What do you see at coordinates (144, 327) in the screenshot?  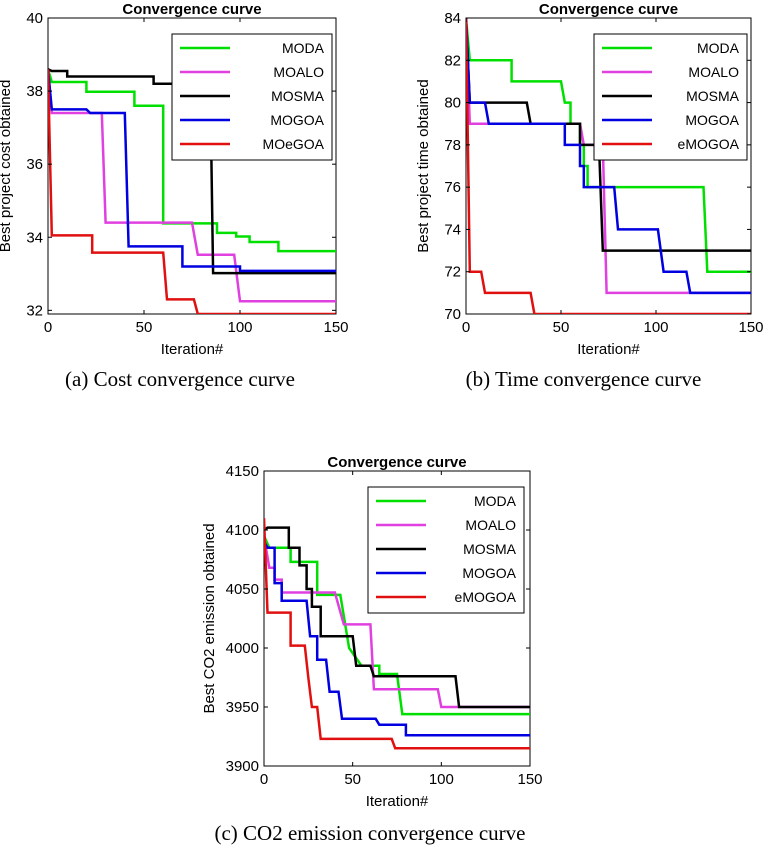 I see `cost-x-tick-label: 50` at bounding box center [144, 327].